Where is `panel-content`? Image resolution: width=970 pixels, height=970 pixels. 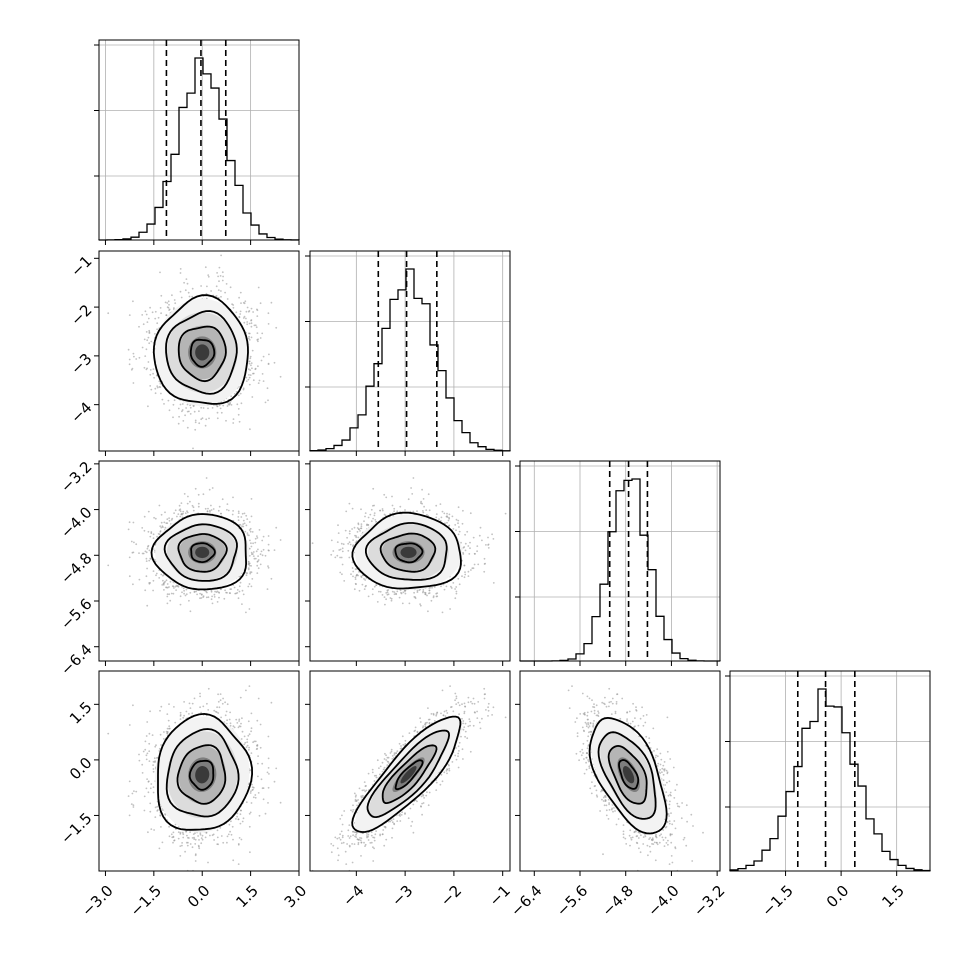
panel-content is located at coordinates (194, 545).